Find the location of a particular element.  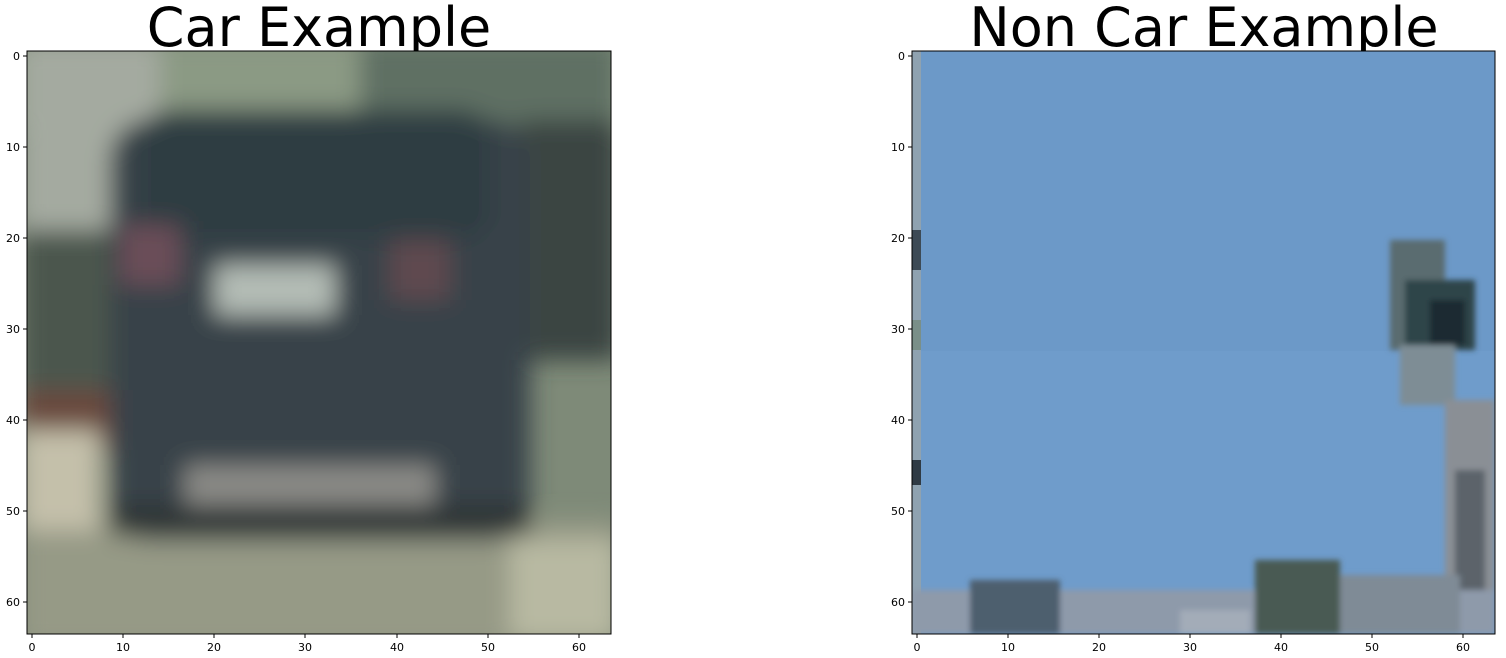

car-x-axis: 0 10 20 30 40 50 60 is located at coordinates (307, 644).